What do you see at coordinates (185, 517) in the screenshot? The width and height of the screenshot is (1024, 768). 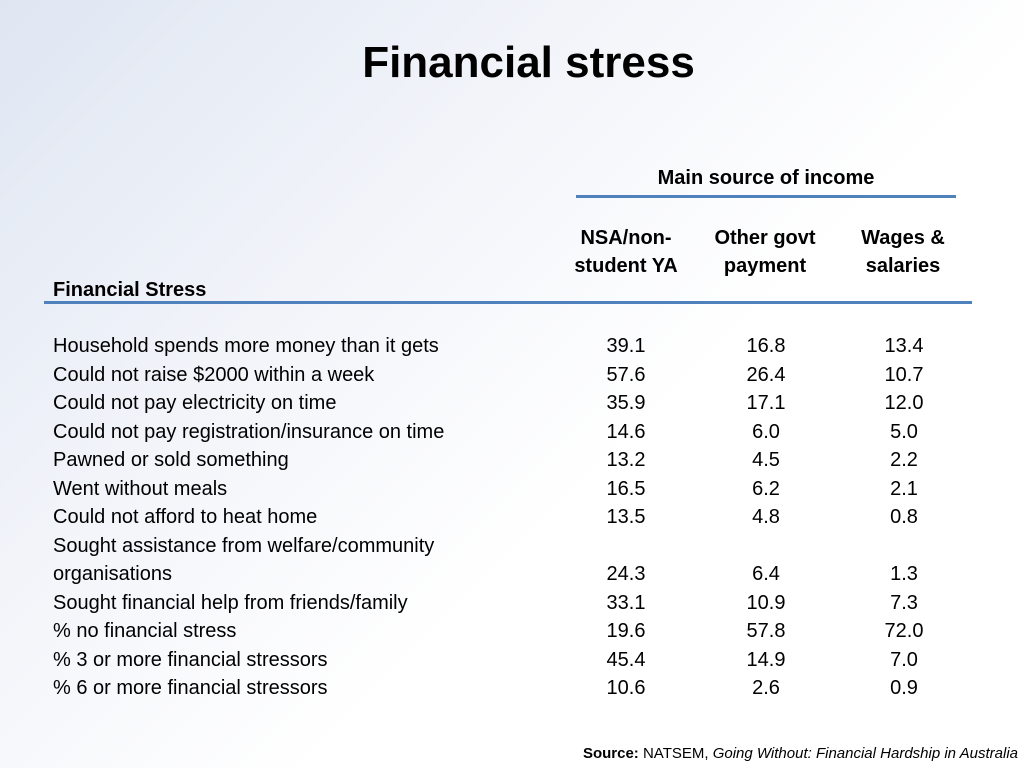 I see `row-label: Could not afford to heat home` at bounding box center [185, 517].